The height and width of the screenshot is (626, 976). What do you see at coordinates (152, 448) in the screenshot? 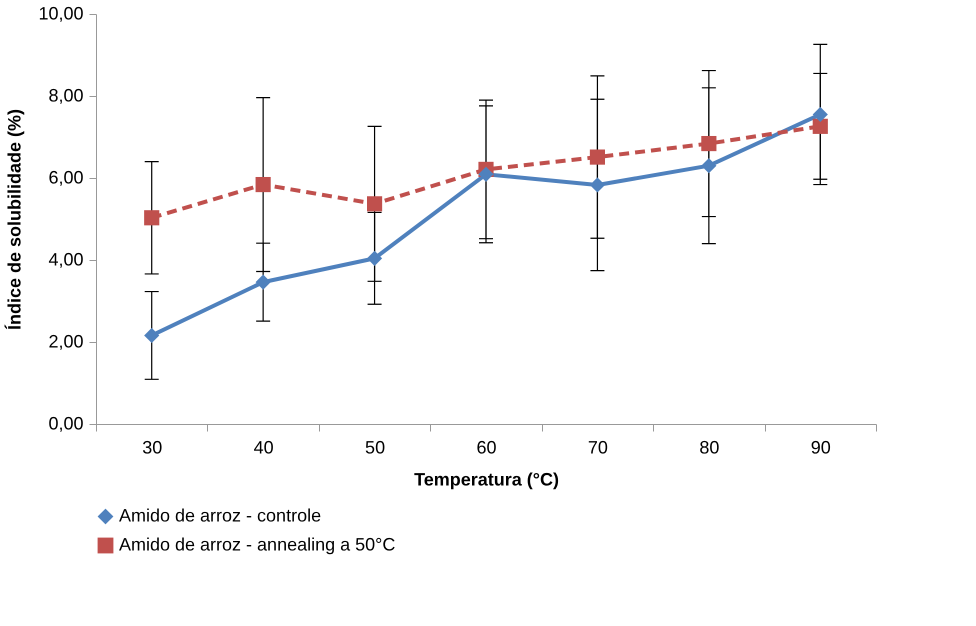
I see `x-tick-label: 30` at bounding box center [152, 448].